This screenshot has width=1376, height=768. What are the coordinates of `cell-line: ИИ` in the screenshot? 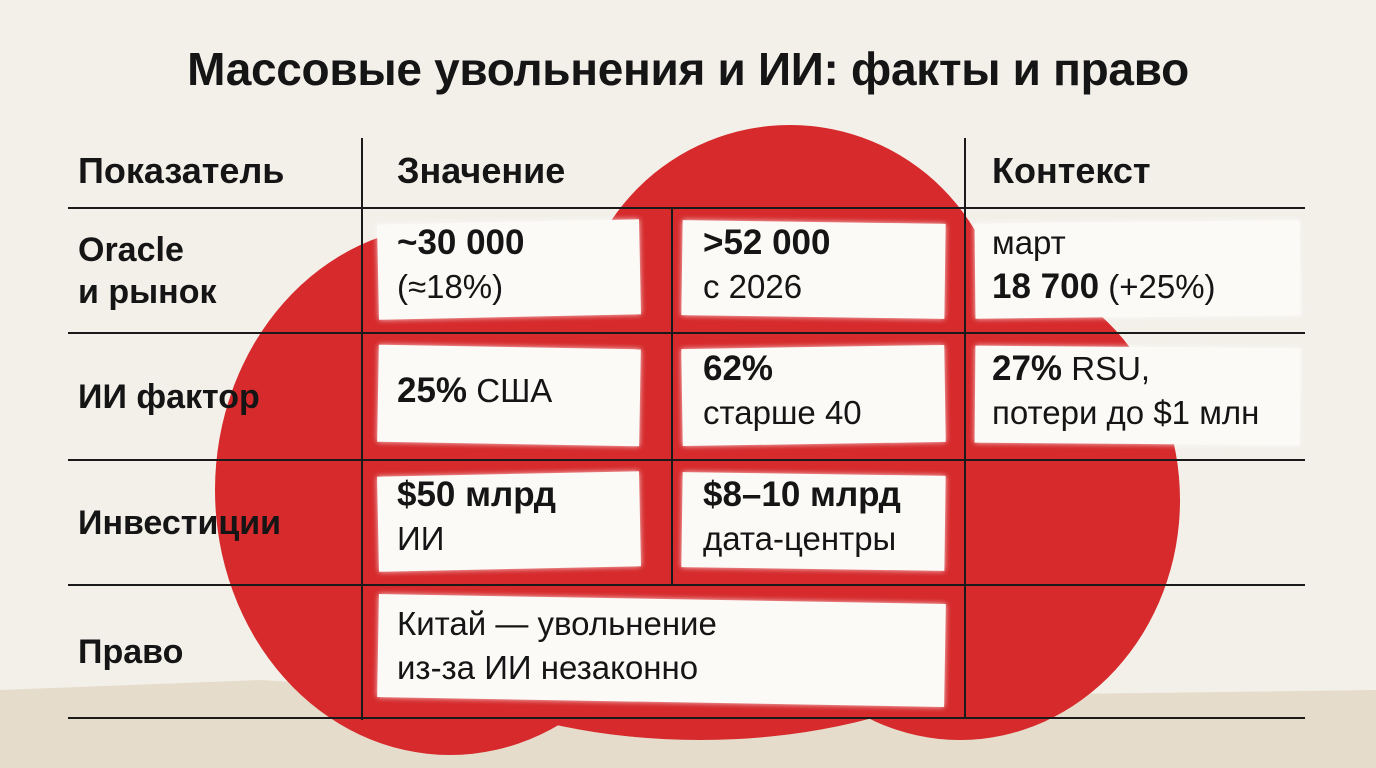 It's located at (476, 539).